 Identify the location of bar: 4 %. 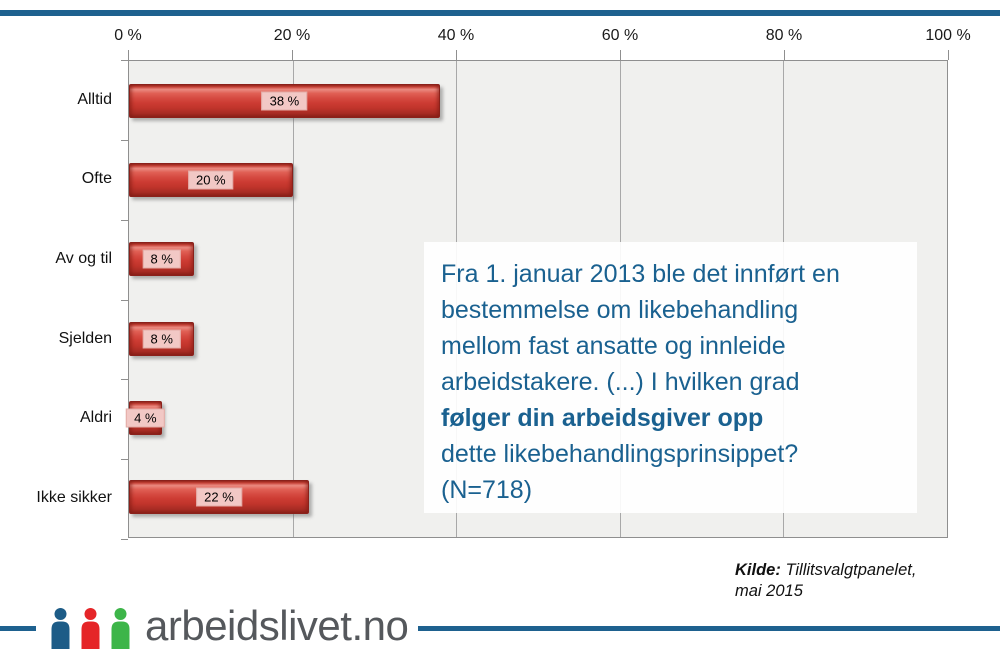
(145, 417).